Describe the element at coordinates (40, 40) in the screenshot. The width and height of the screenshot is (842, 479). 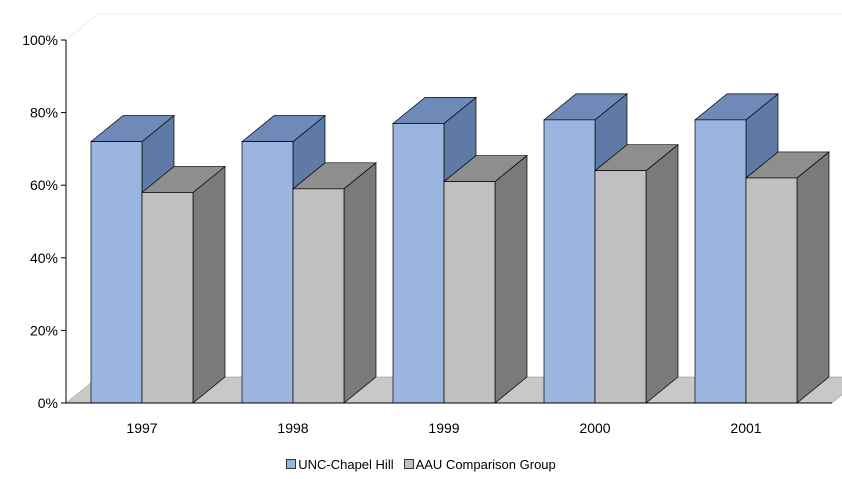
I see `y-tick-label: 100%` at that location.